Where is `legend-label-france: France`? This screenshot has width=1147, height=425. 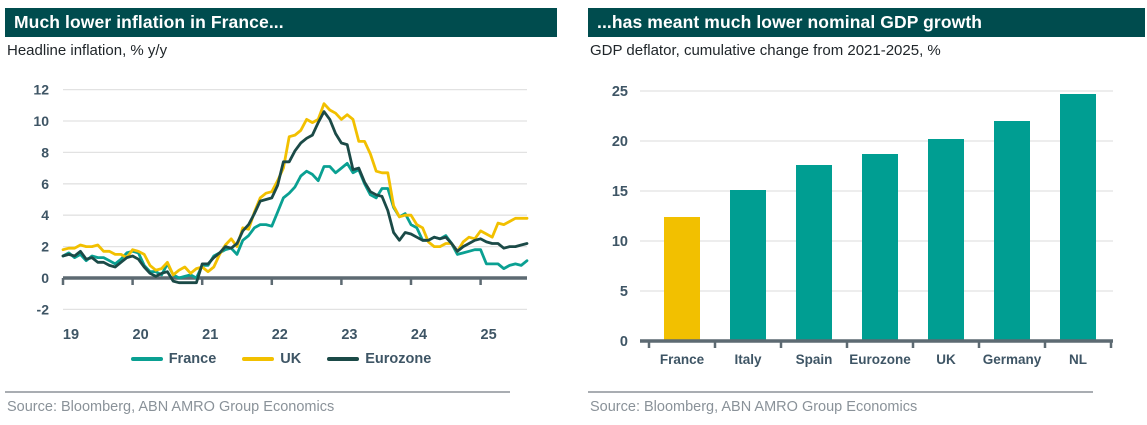 legend-label-france: France is located at coordinates (192, 359).